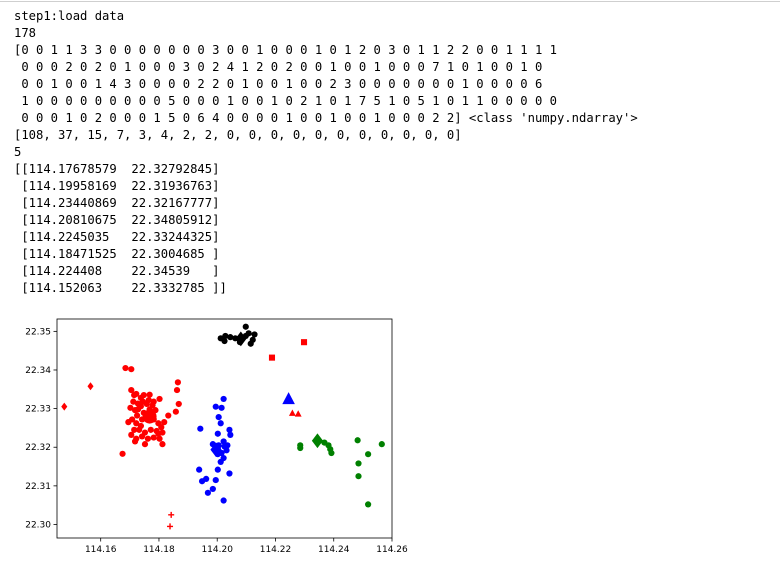 This screenshot has height=571, width=780. I want to click on x-tick-label: 114.22, so click(276, 550).